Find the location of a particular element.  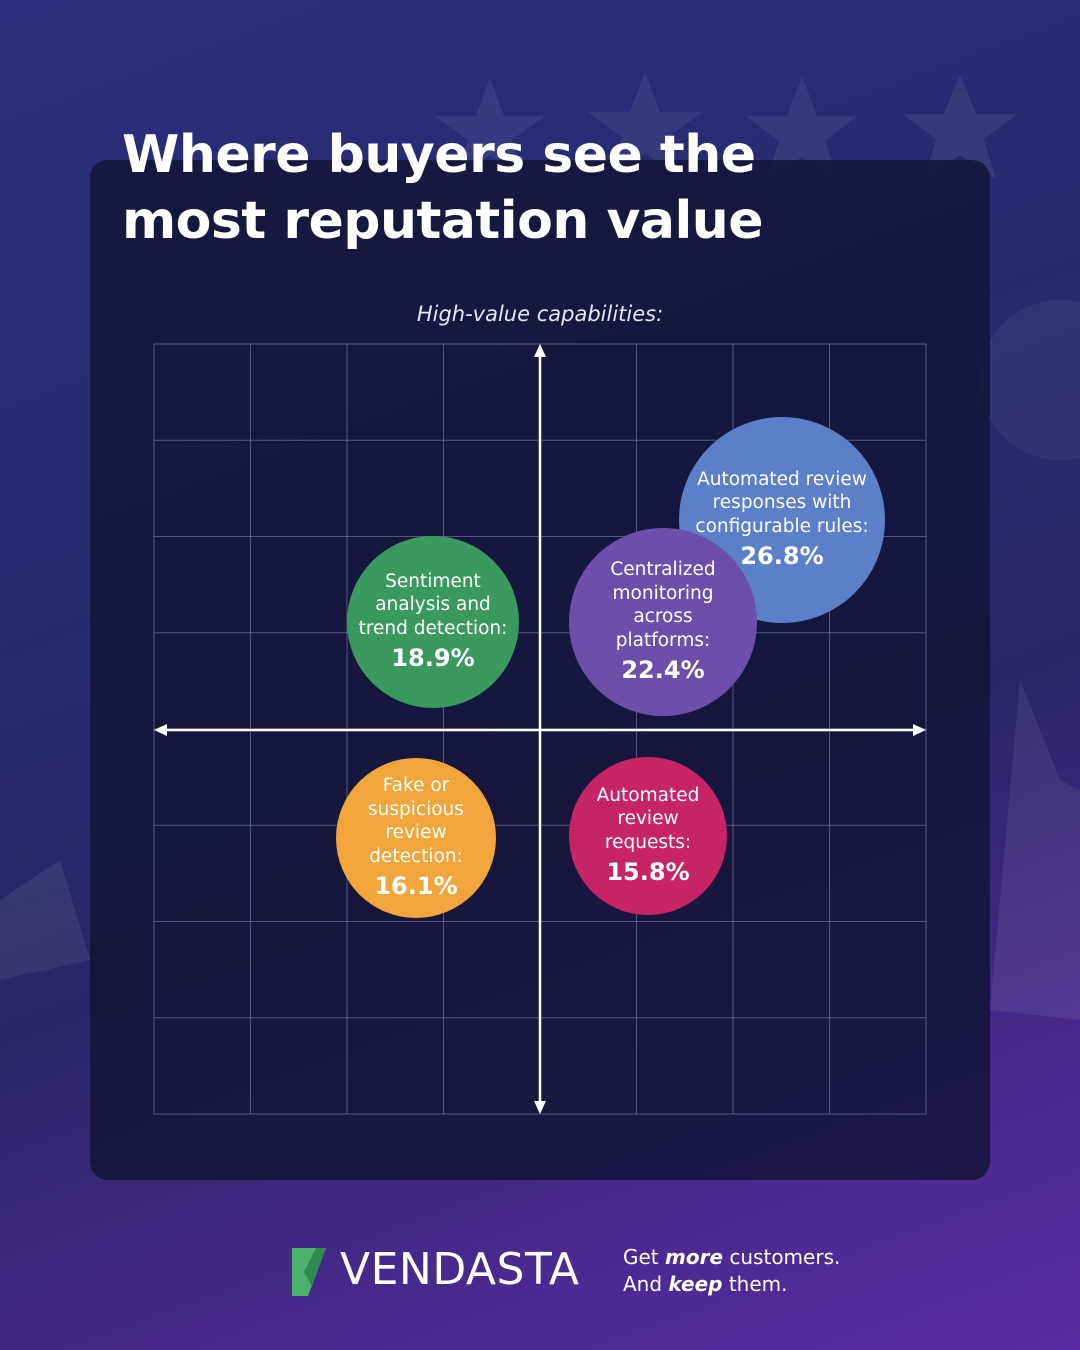

bubble-orange is located at coordinates (416, 838).